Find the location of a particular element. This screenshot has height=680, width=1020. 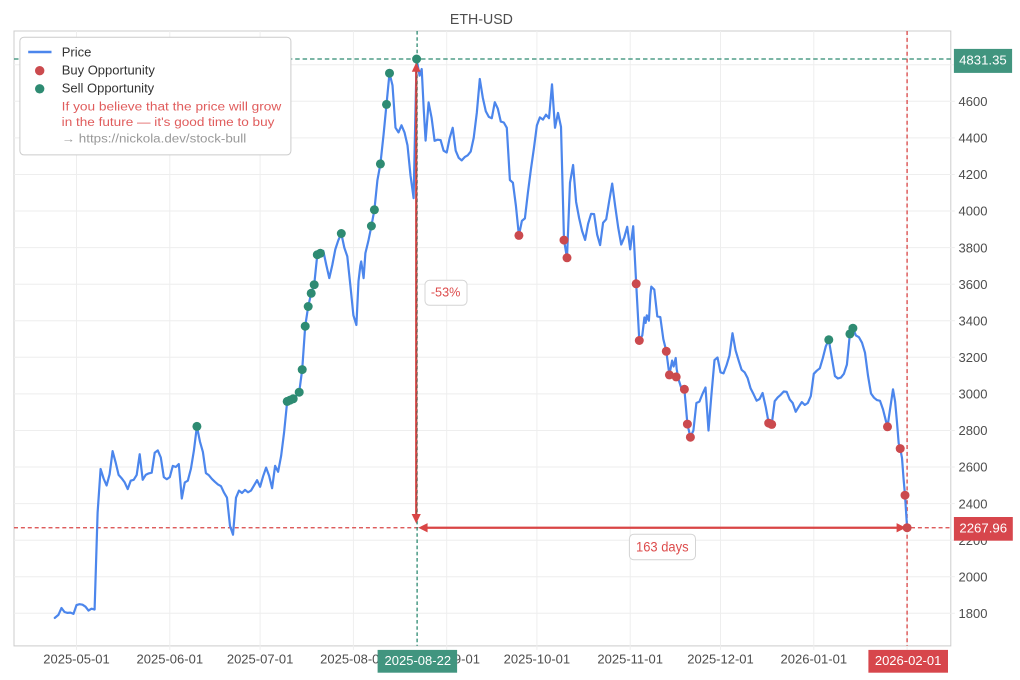

svg-text: 4400 is located at coordinates (973, 138).